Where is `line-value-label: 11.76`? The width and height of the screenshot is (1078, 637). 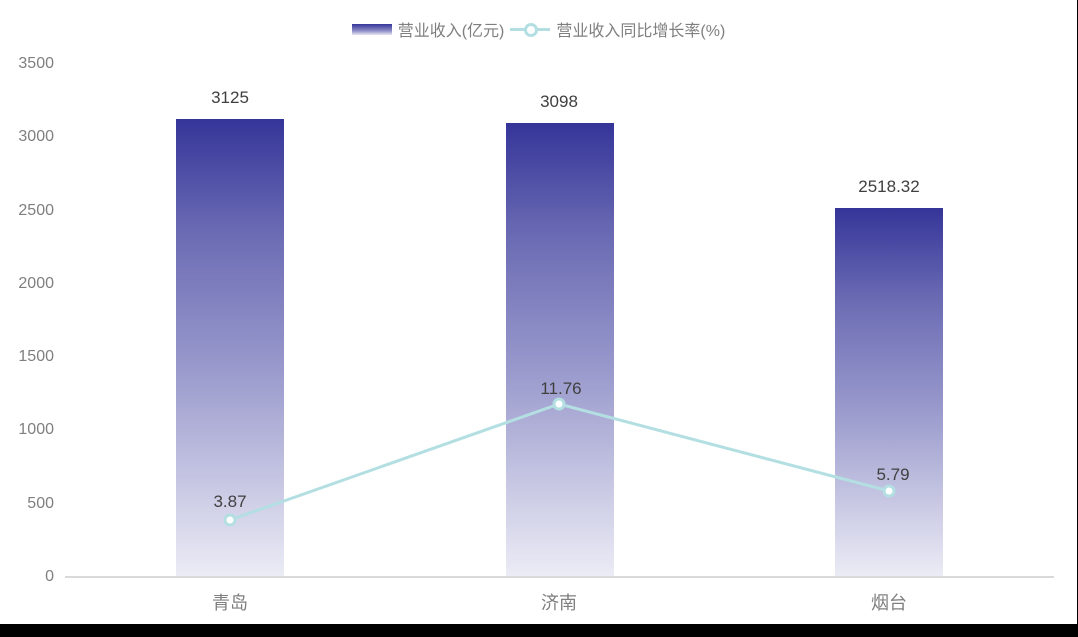
line-value-label: 11.76 is located at coordinates (561, 388).